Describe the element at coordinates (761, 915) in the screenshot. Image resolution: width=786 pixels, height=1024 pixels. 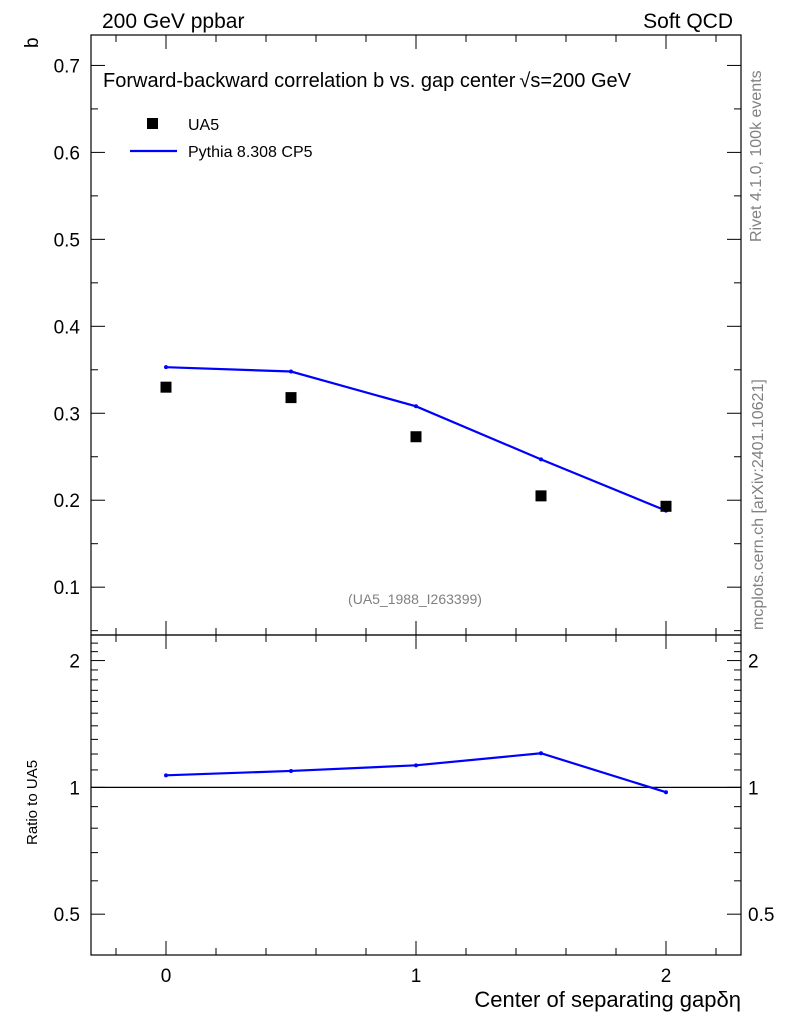
I see `ratio-ytick-label-right: 0.5` at that location.